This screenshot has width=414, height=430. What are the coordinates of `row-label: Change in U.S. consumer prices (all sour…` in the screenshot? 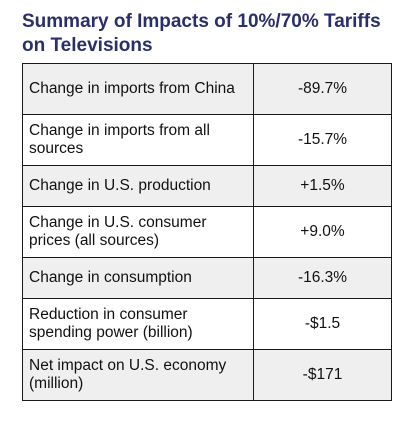 It's located at (138, 232).